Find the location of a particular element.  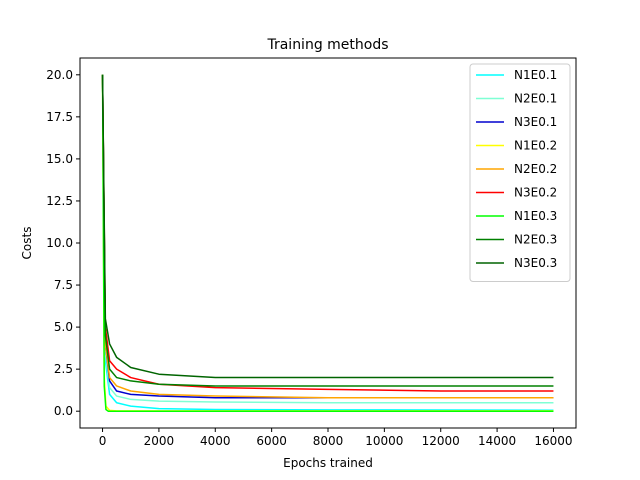

x-tick-label: 14000 is located at coordinates (497, 441).